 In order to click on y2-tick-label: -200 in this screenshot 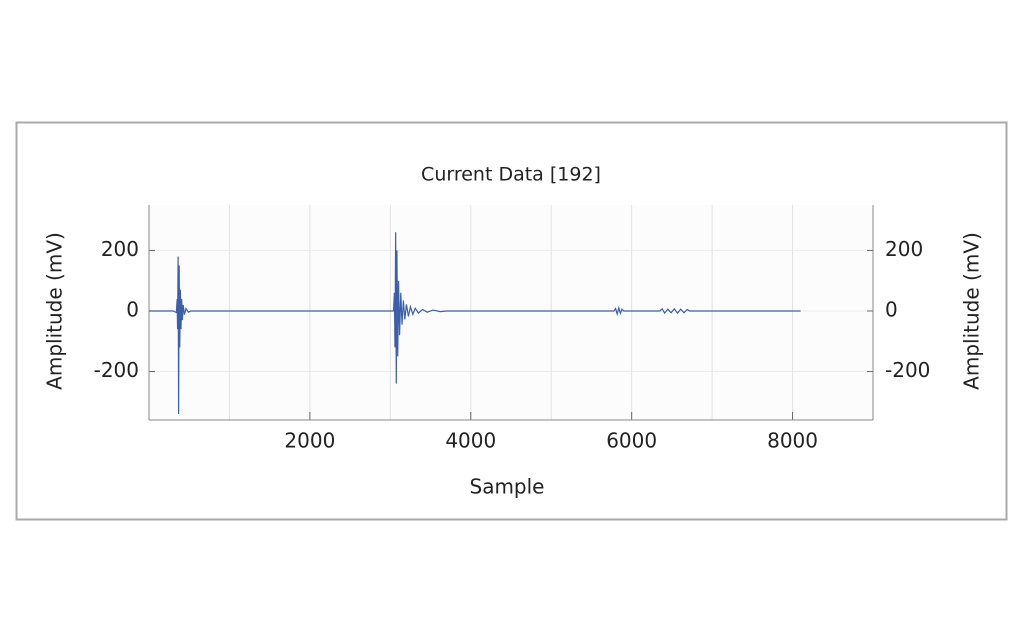, I will do `click(907, 370)`.